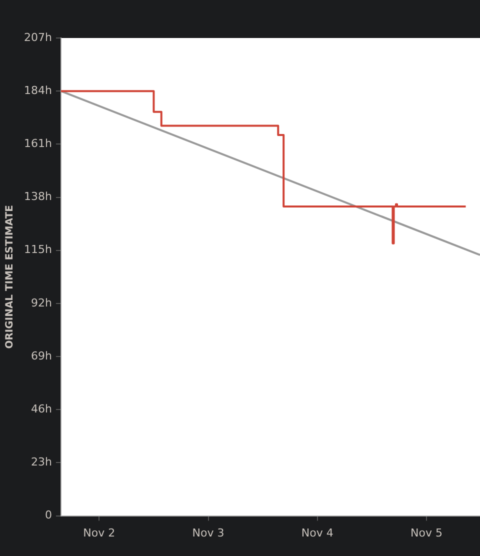  Describe the element at coordinates (38, 197) in the screenshot. I see `y-tick-label: 138h` at that location.